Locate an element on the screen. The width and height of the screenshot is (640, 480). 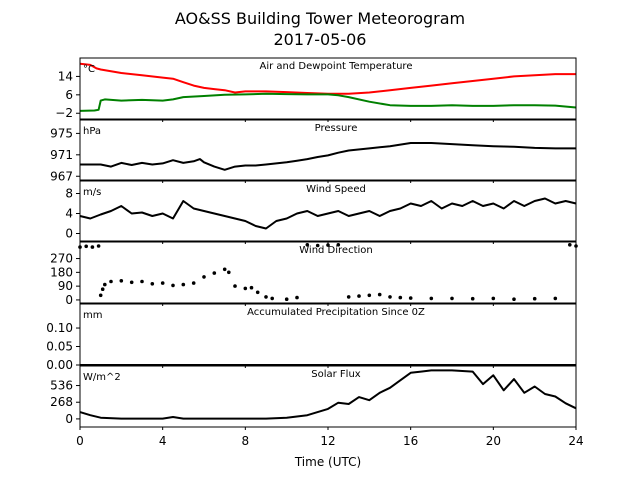
y-tick-label-pressure-0: 975 is located at coordinates (61, 133).